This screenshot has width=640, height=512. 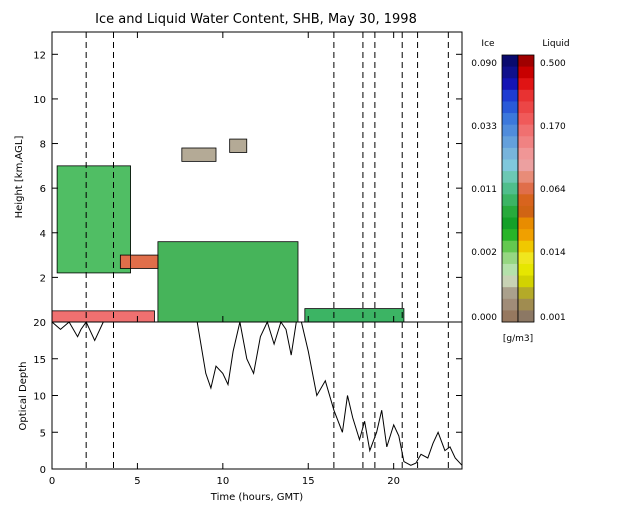 What do you see at coordinates (39, 55) in the screenshot?
I see `top-y-tick-label: 12` at bounding box center [39, 55].